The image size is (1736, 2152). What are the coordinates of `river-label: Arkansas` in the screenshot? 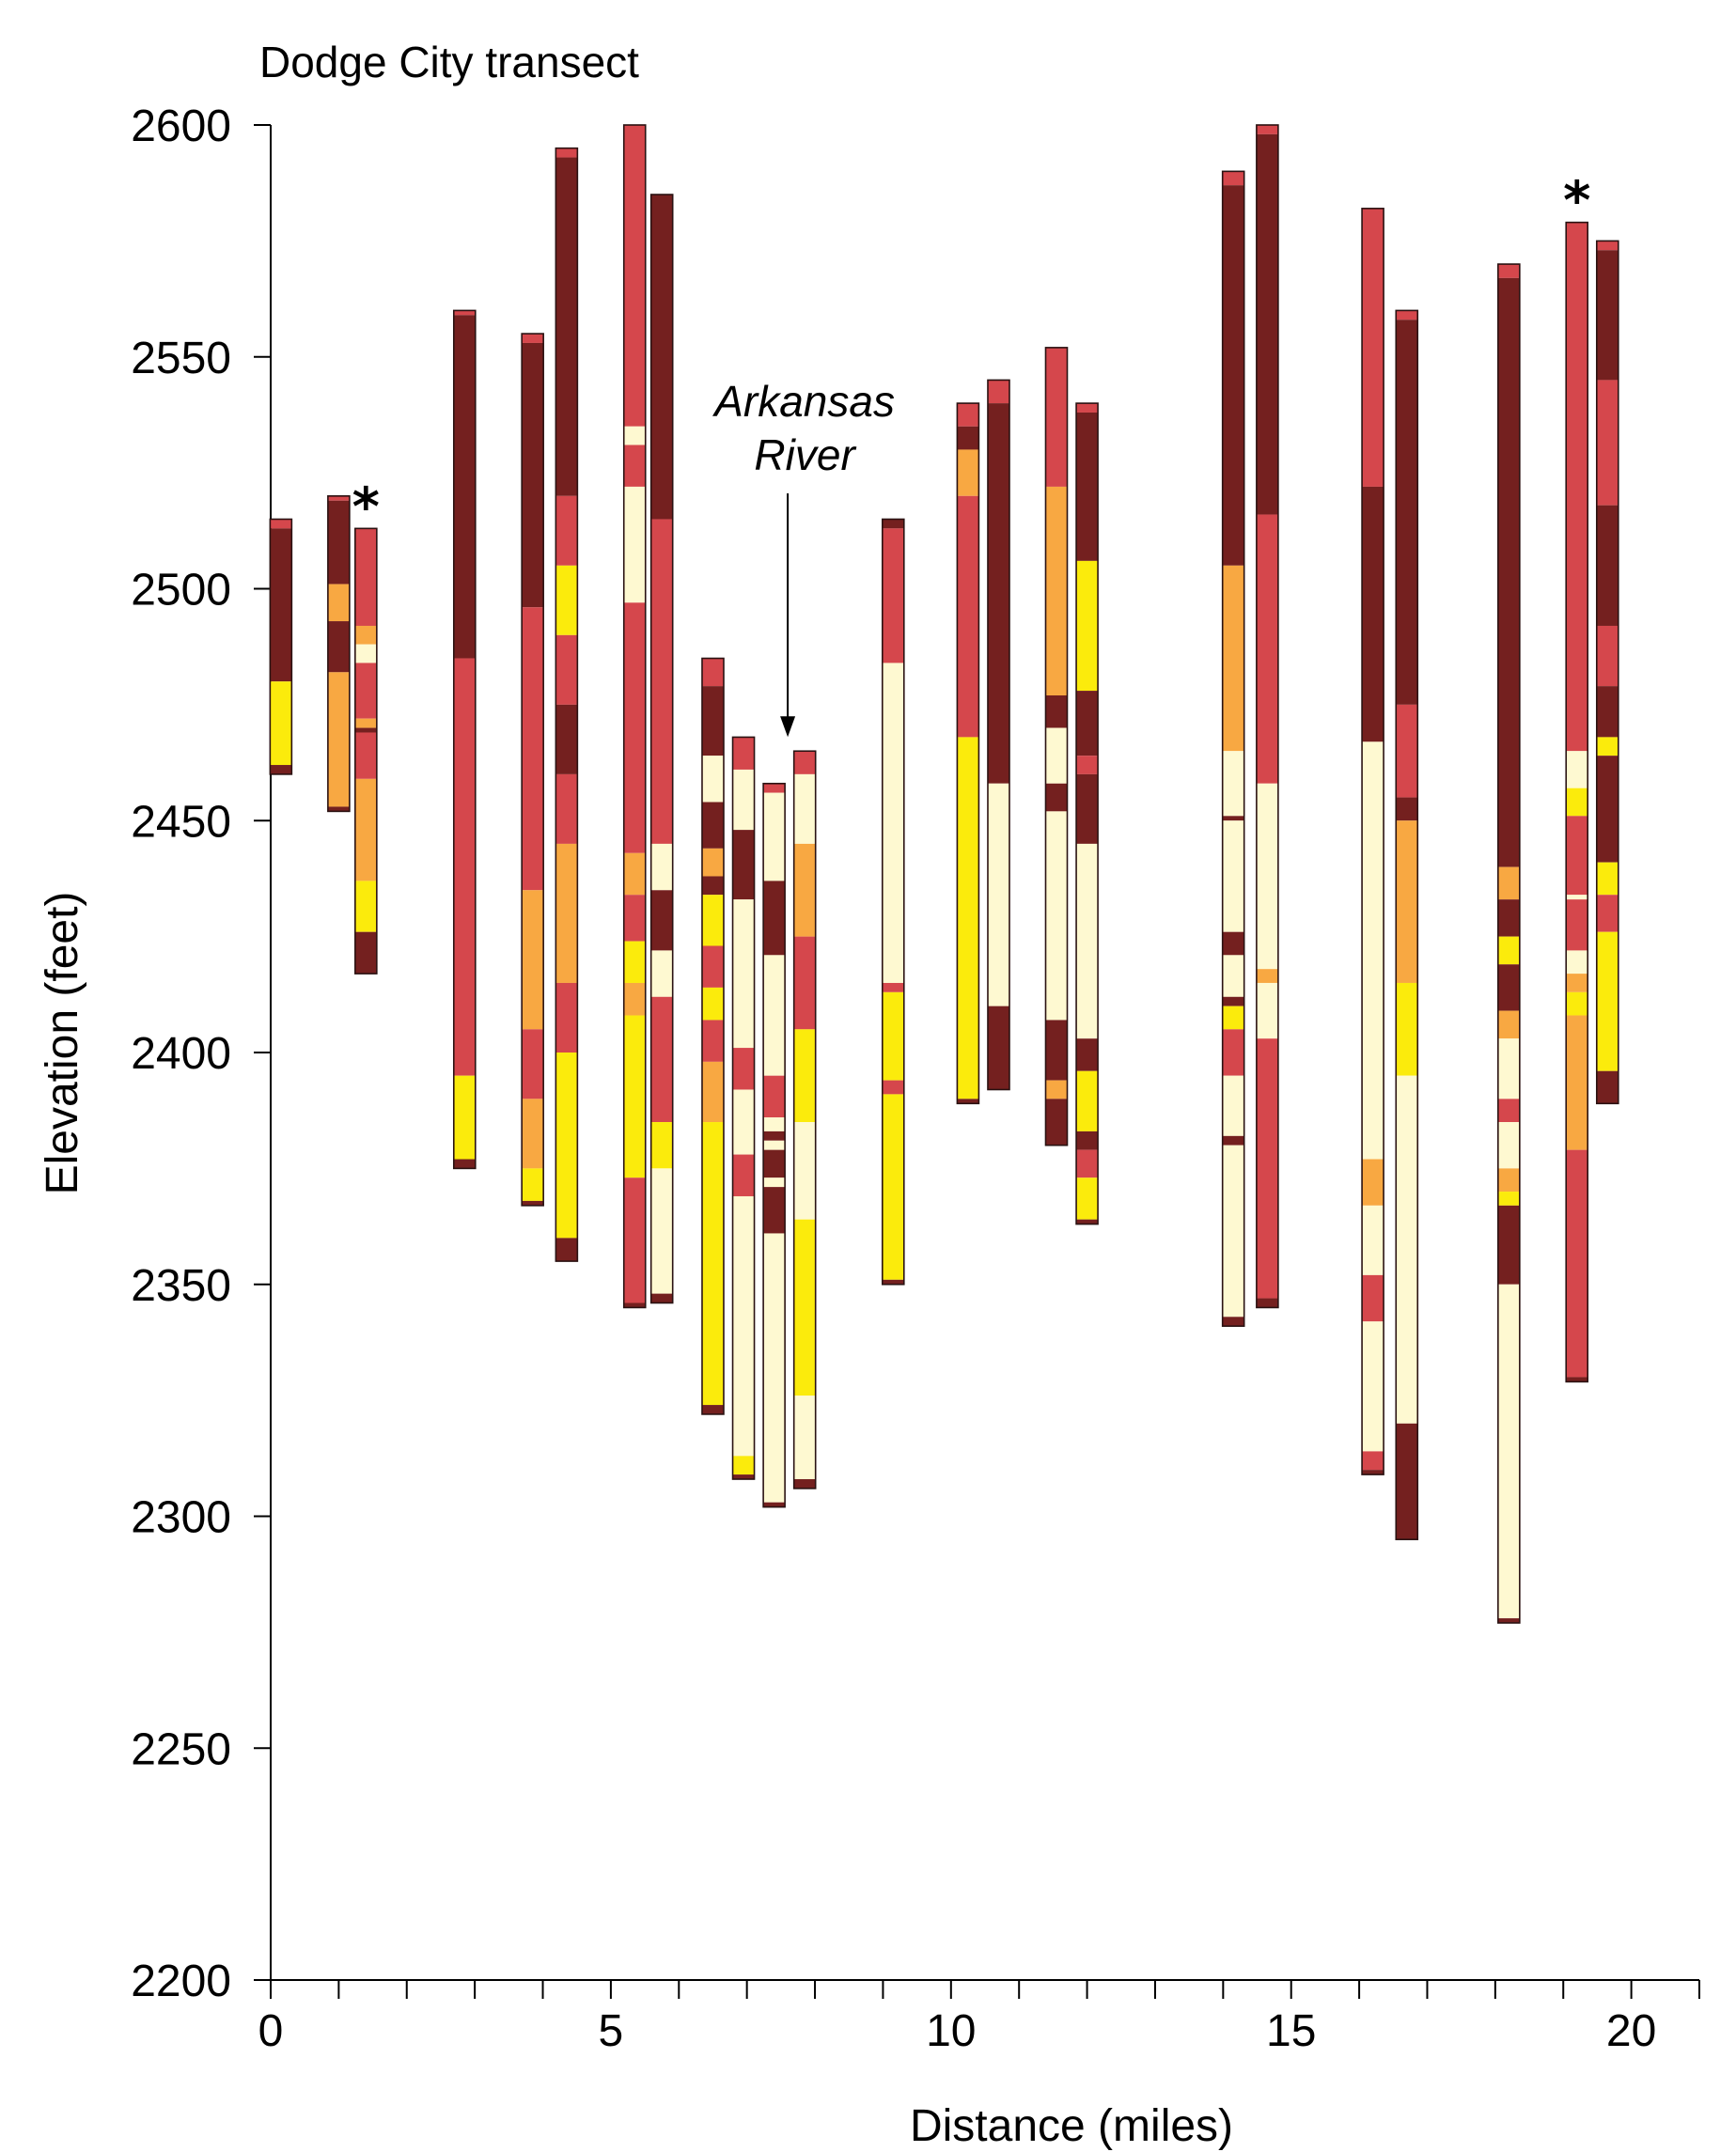 It's located at (803, 401).